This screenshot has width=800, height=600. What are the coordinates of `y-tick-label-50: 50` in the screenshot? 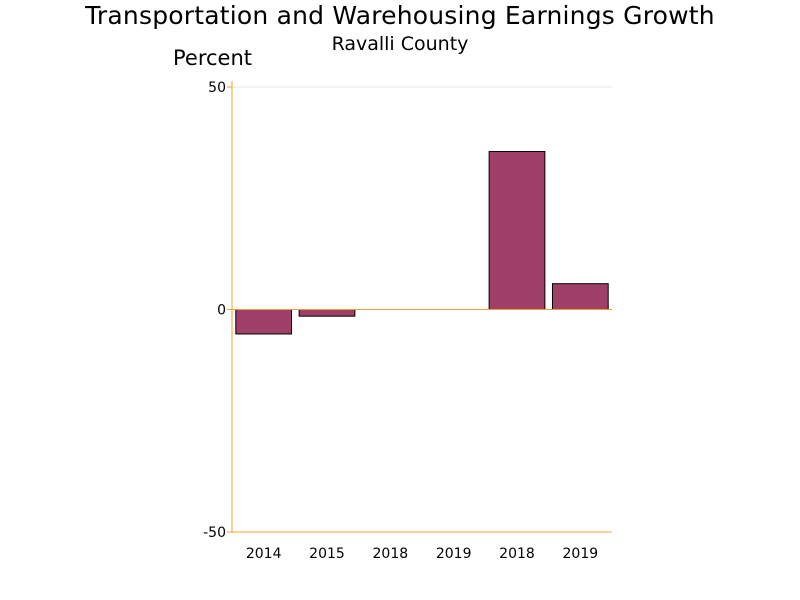 It's located at (217, 88).